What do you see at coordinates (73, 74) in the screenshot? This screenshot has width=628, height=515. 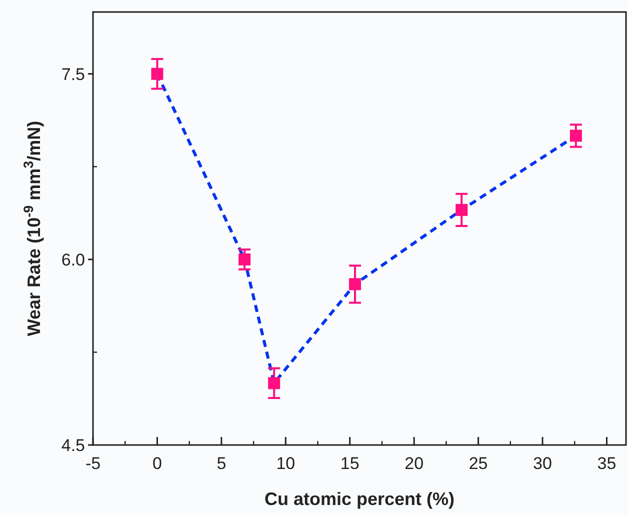 I see `y-tick-label: 7.5` at bounding box center [73, 74].